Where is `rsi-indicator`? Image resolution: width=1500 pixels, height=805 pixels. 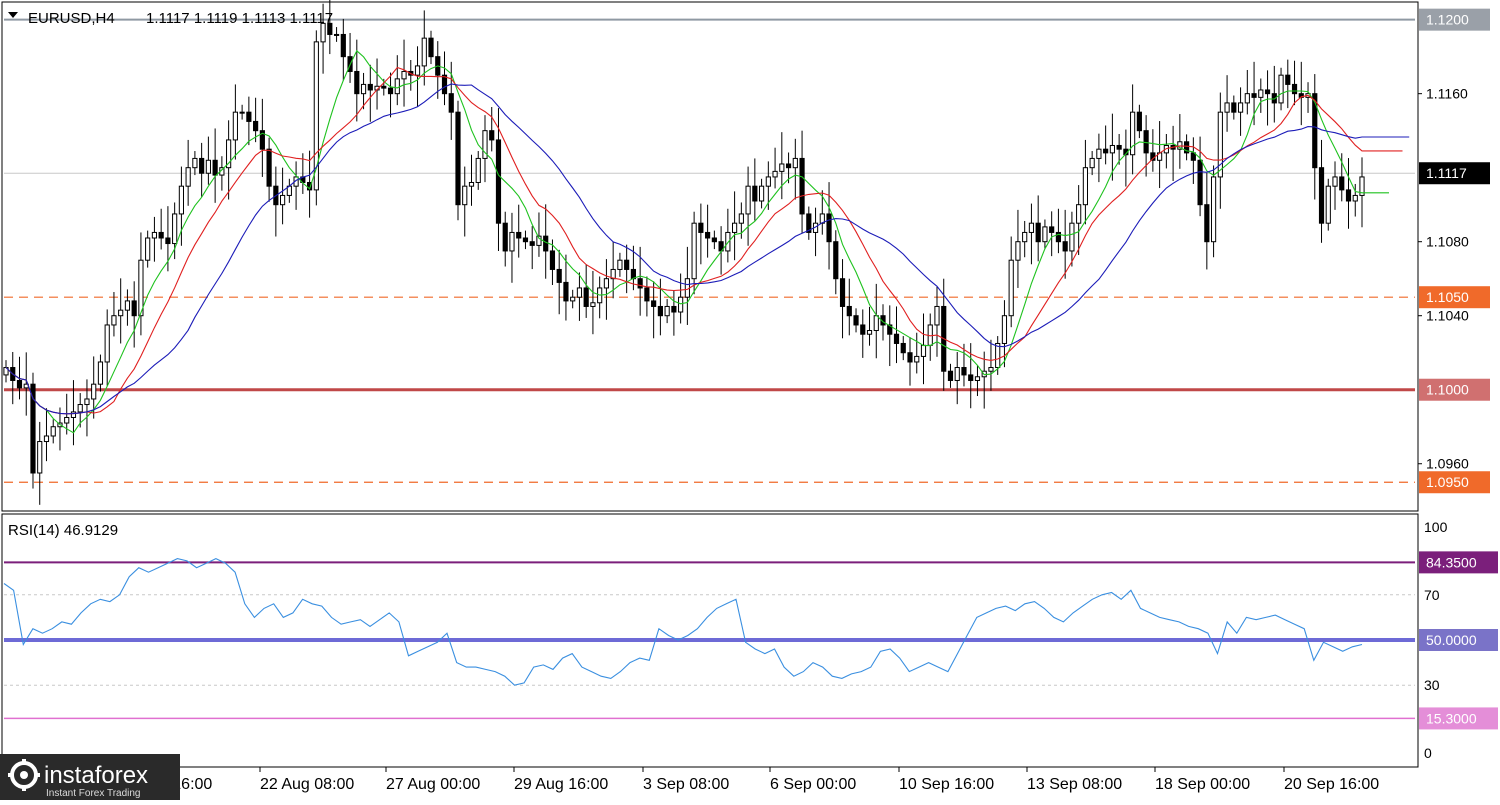
rsi-indicator is located at coordinates (683, 621).